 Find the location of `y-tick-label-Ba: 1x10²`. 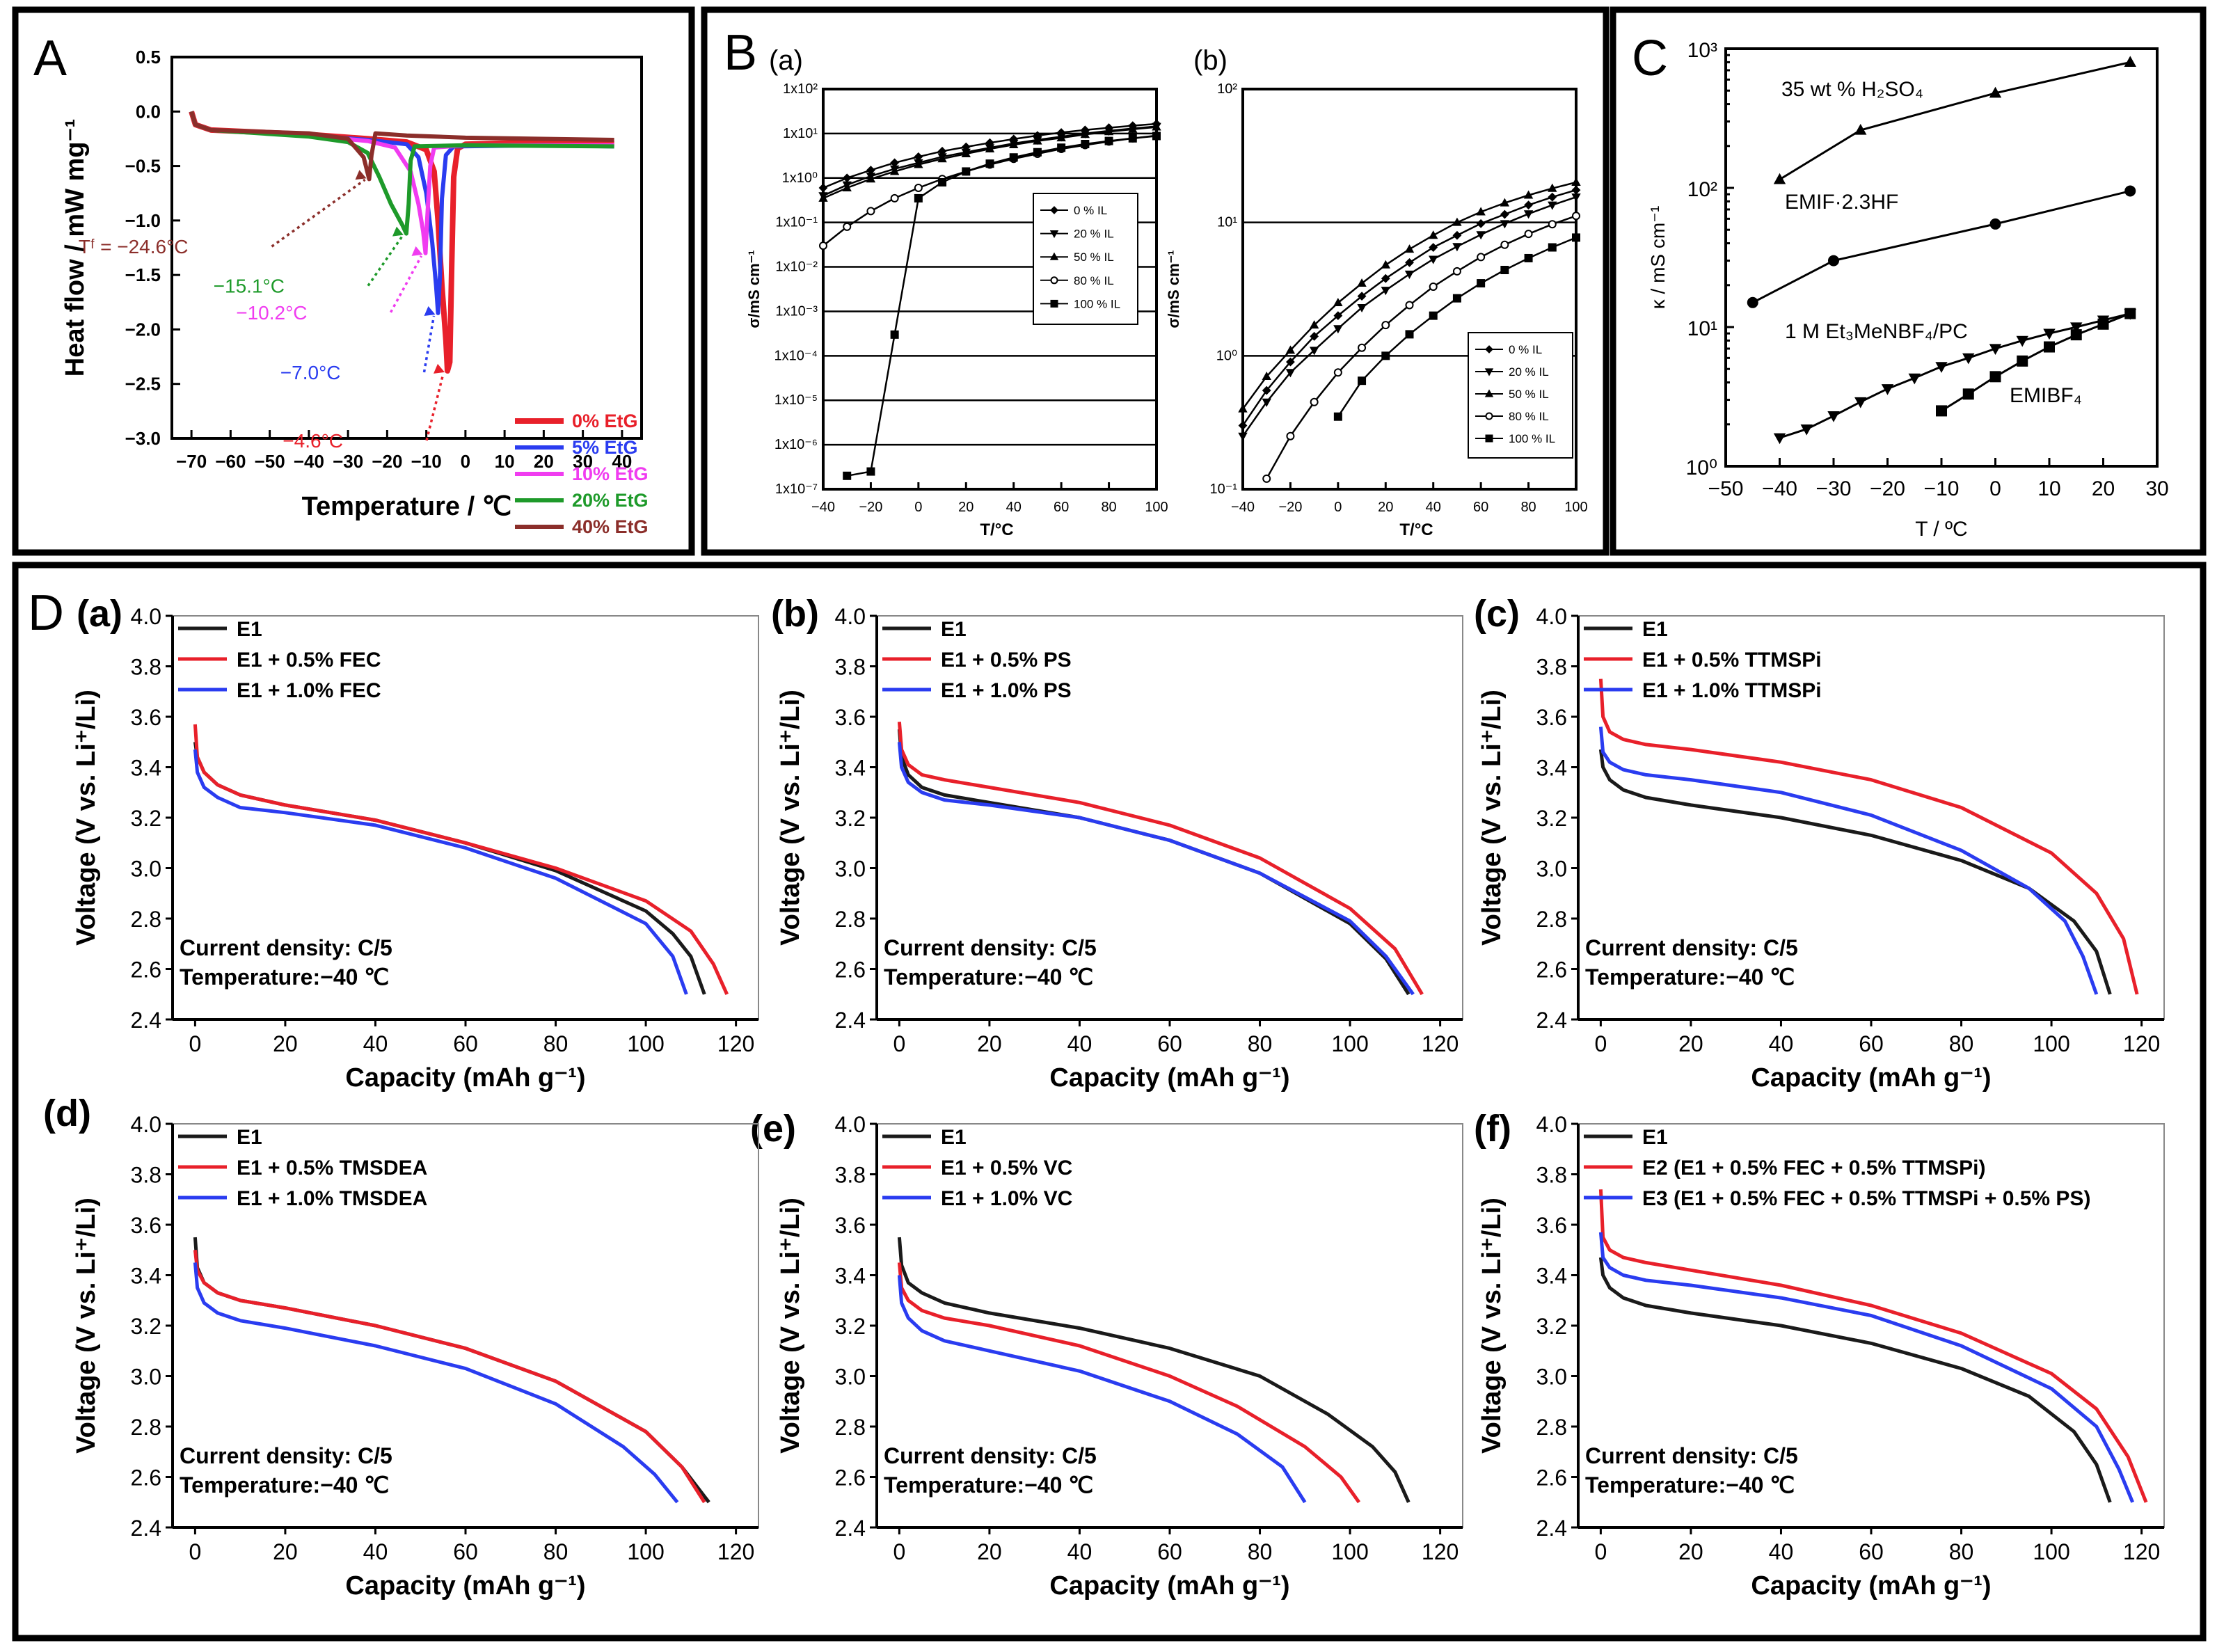

y-tick-label-Ba: 1x10² is located at coordinates (800, 89).